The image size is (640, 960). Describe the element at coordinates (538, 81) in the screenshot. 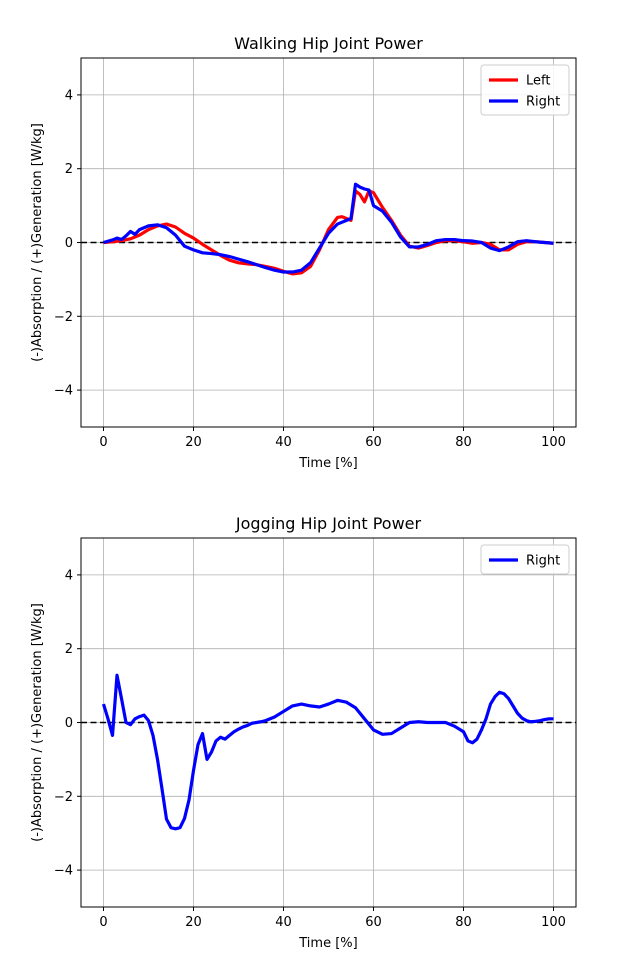

I see `legend-label-left: Left` at that location.